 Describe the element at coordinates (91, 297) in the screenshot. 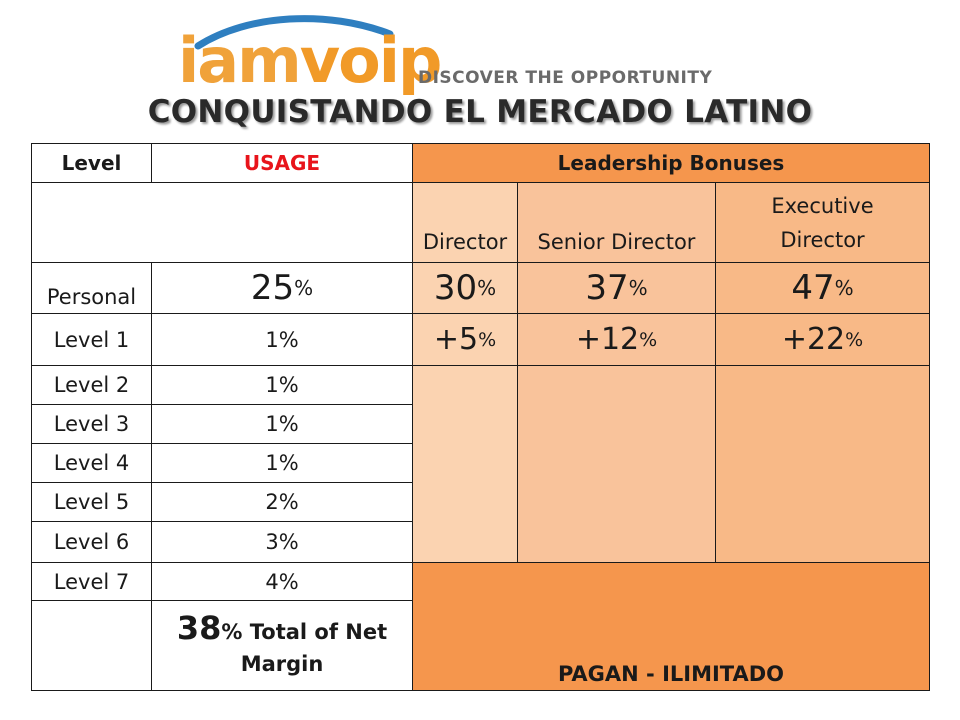

I see `level-label: Personal` at that location.